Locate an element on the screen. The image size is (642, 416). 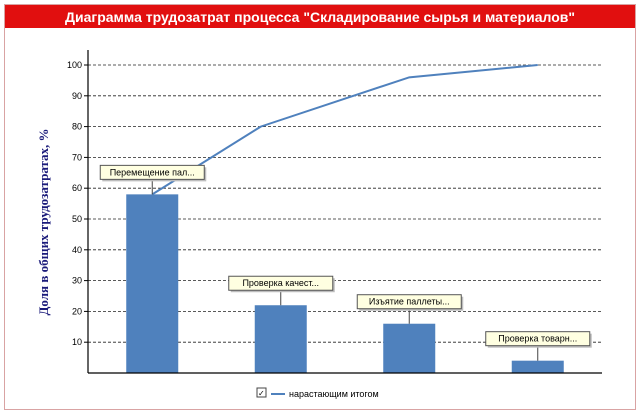
y-tick-label: 60 is located at coordinates (77, 188).